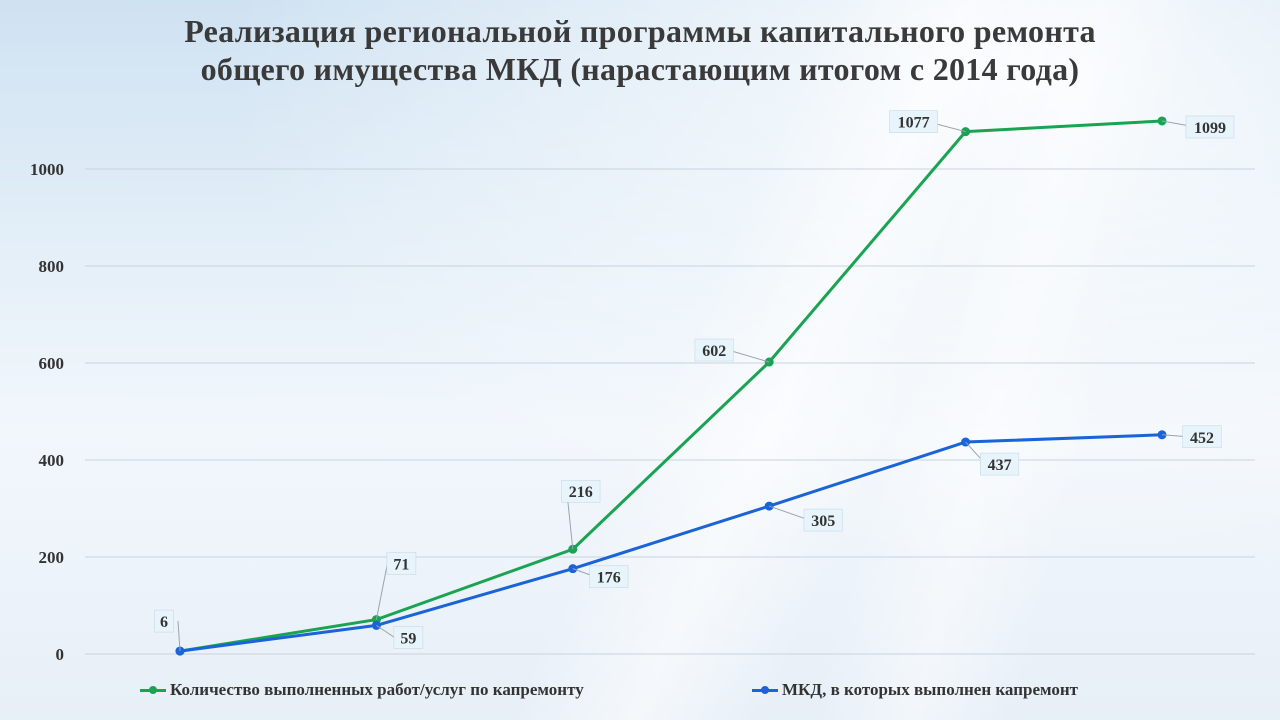 Image resolution: width=1280 pixels, height=720 pixels. I want to click on y-tick-label: 200, so click(52, 557).